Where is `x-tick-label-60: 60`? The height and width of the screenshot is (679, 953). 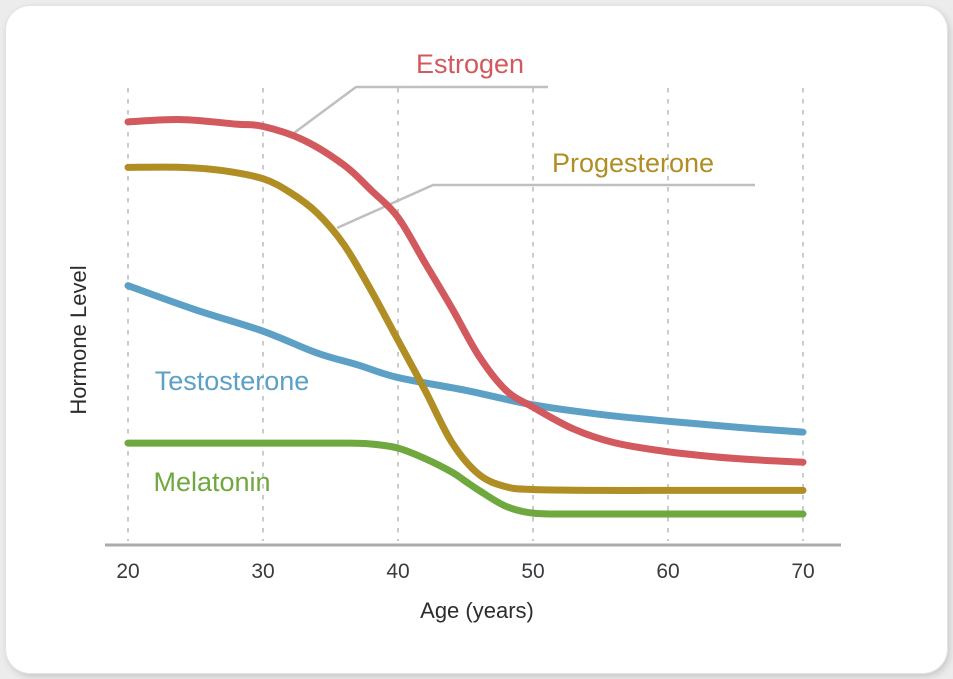
x-tick-label-60: 60 is located at coordinates (667, 571).